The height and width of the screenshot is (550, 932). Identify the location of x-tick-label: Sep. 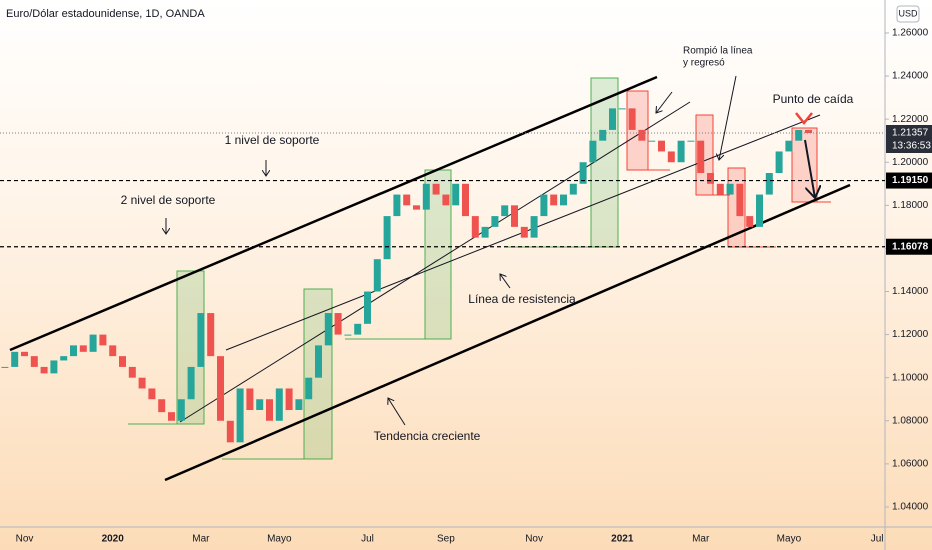
(446, 539).